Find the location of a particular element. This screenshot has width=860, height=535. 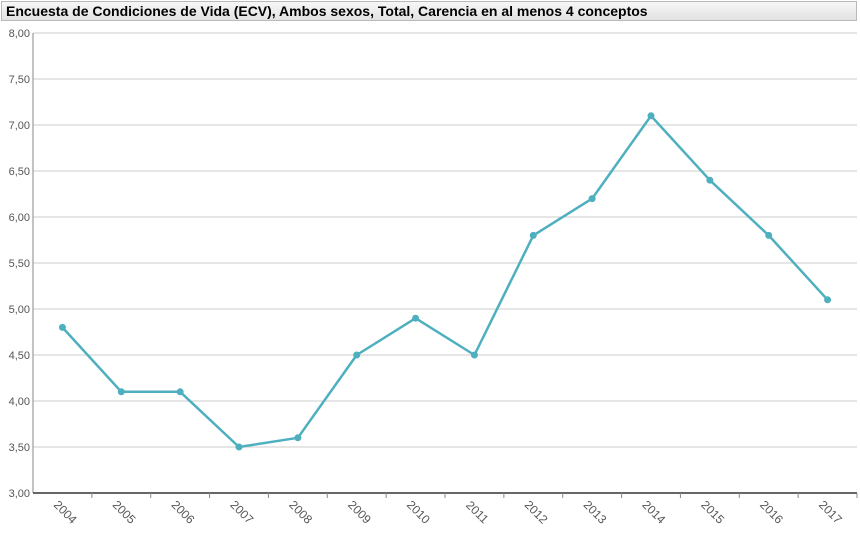

x-tick-label: 2014 is located at coordinates (653, 512).